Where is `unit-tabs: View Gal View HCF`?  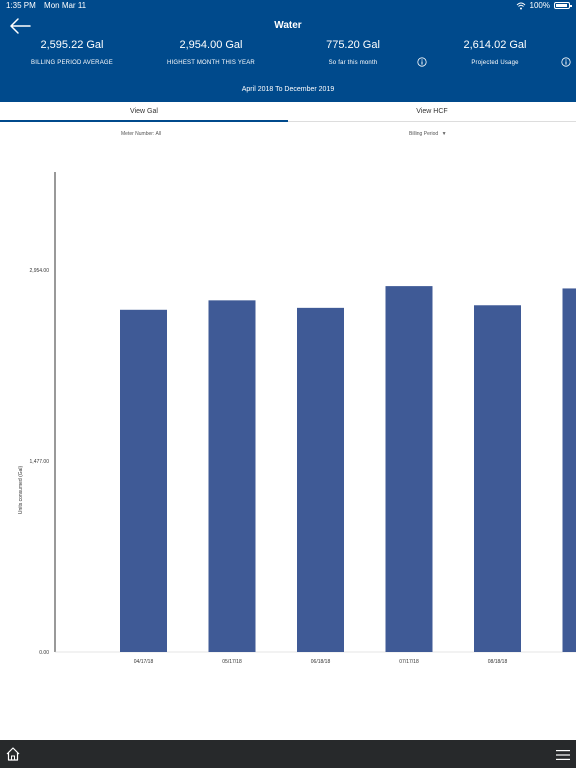 unit-tabs: View Gal View HCF is located at coordinates (288, 112).